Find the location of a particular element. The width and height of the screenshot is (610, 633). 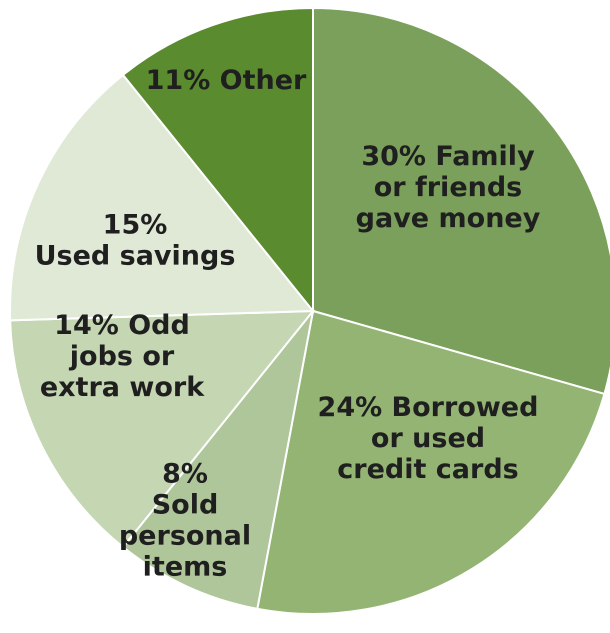

slice-label-line: 30% Family is located at coordinates (448, 156).